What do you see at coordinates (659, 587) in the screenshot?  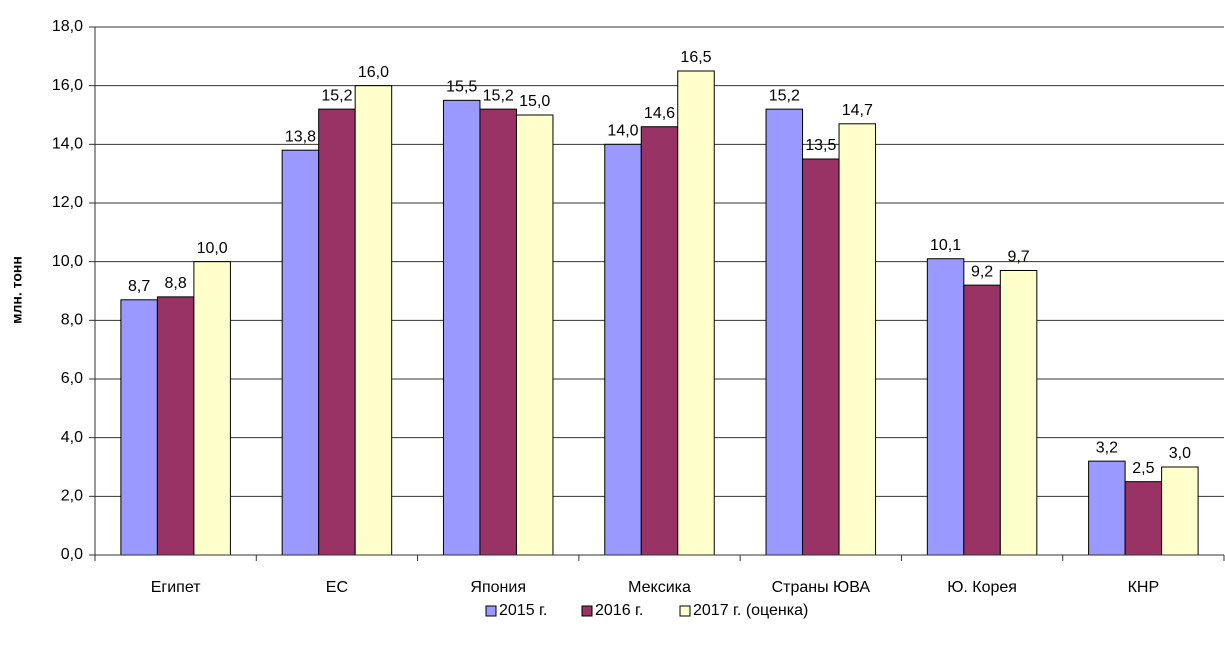 I see `x-tick-label: Мексика` at bounding box center [659, 587].